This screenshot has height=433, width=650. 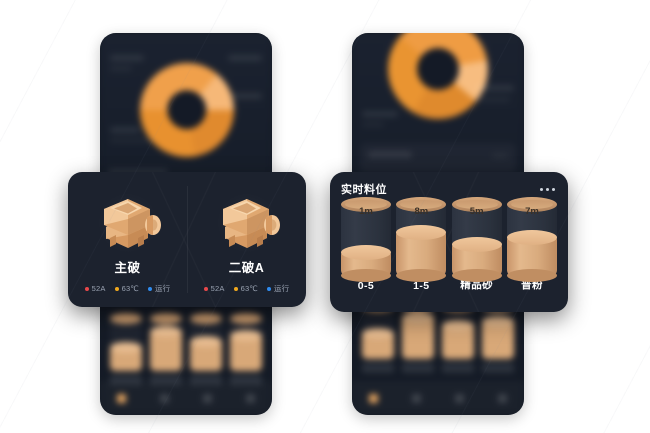 What do you see at coordinates (246, 268) in the screenshot?
I see `machine-name: 二破A` at bounding box center [246, 268].